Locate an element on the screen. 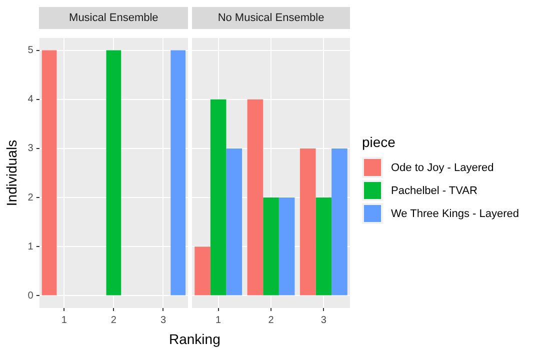 Image resolution: width=539 pixels, height=356 pixels. y-axis-title: Individuals is located at coordinates (11, 173).